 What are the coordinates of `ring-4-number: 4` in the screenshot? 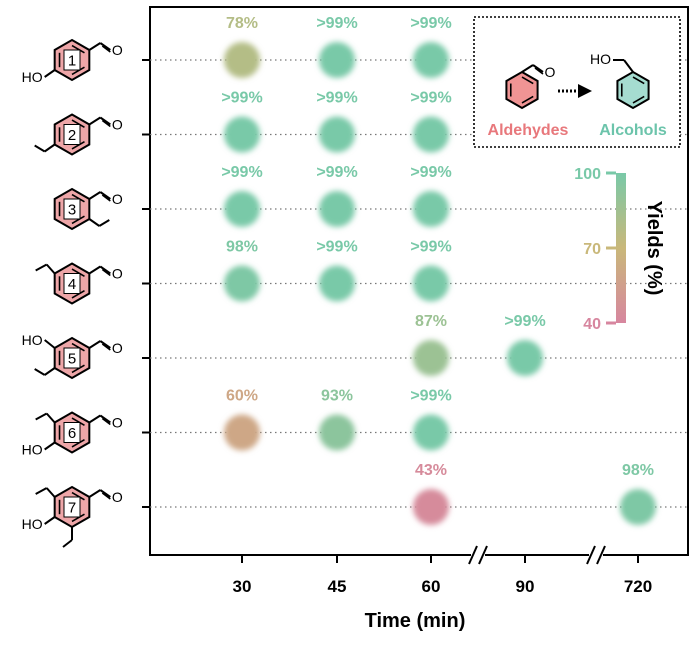 It's located at (72, 284).